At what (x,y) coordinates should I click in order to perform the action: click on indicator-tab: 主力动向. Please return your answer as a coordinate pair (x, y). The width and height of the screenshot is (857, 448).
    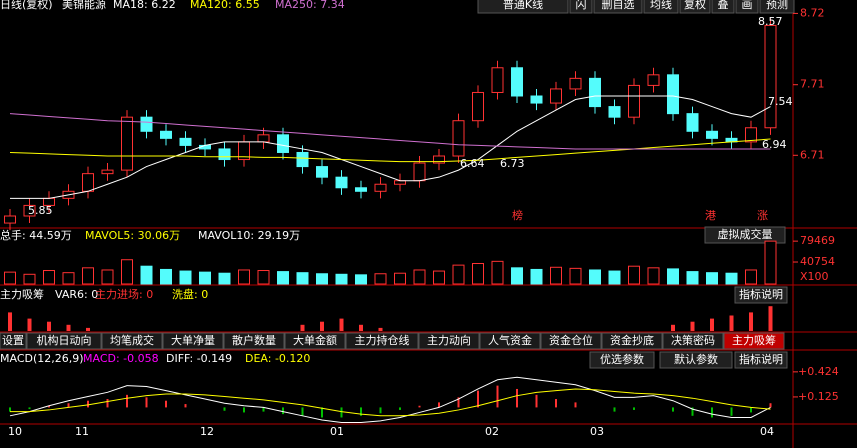
    Looking at the image, I should click on (449, 340).